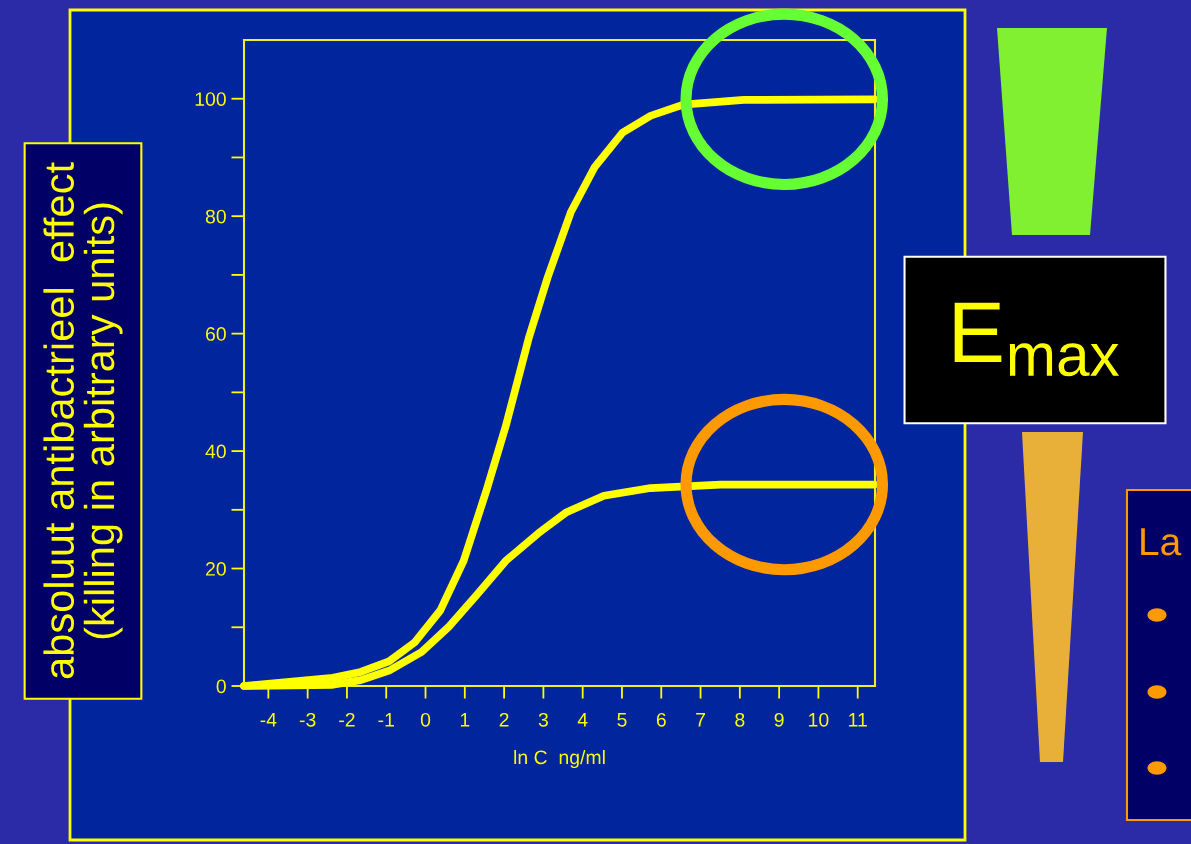 This screenshot has width=1191, height=844. I want to click on y-tick-label: 40, so click(215, 451).